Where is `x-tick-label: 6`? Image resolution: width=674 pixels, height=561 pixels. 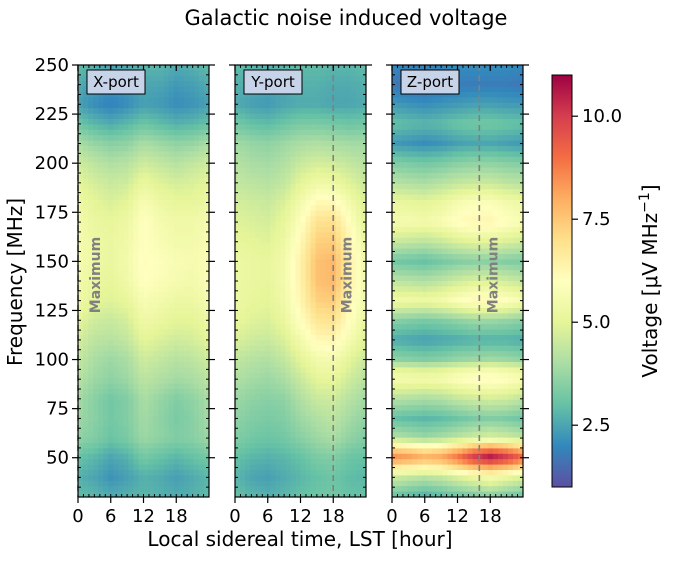 x-tick-label: 6 is located at coordinates (267, 516).